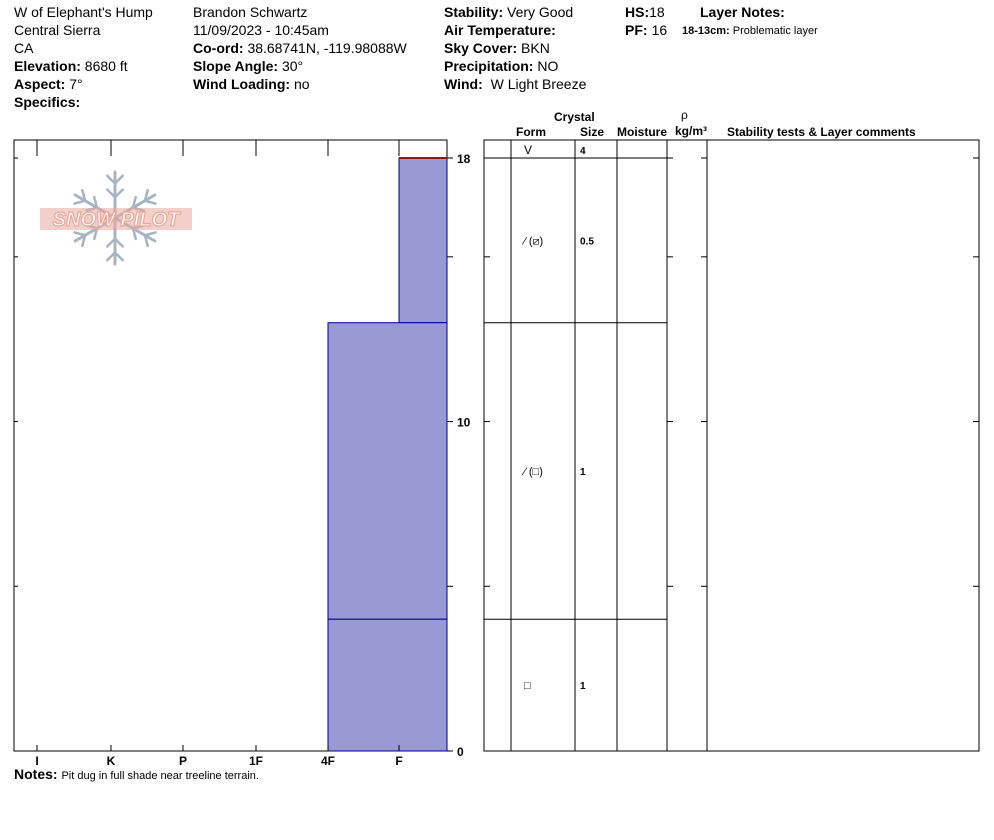 This screenshot has height=840, width=994. I want to click on elevation: Elevation: 8680 ft, so click(71, 66).